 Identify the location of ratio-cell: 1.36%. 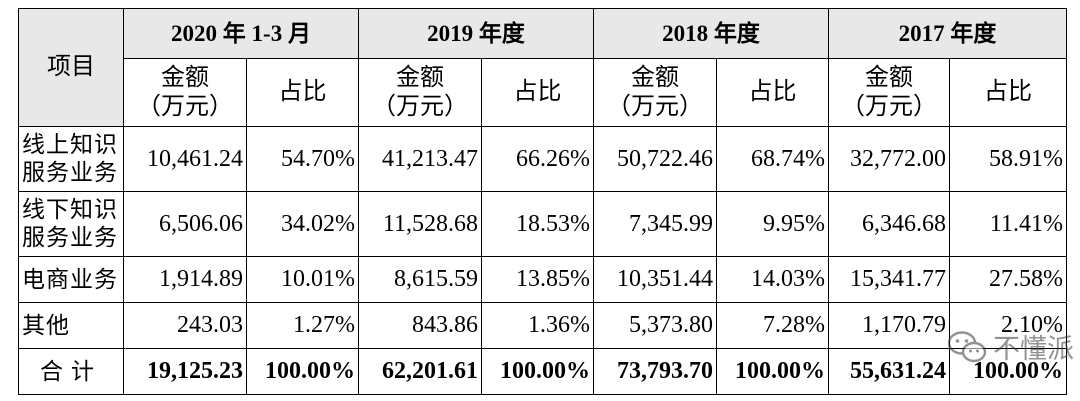
(538, 325).